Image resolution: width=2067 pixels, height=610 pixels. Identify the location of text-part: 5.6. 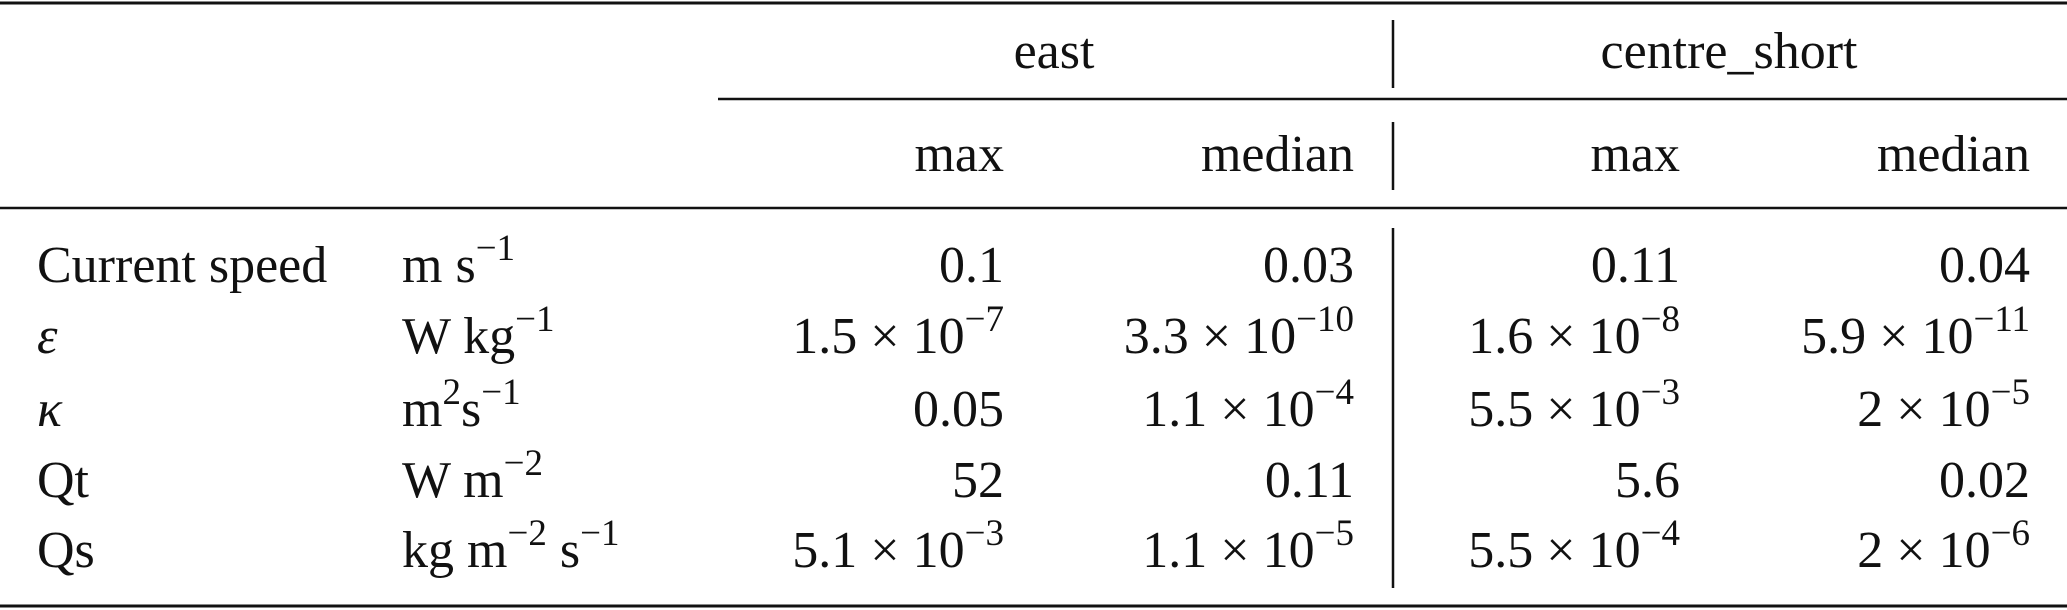
(1647, 480).